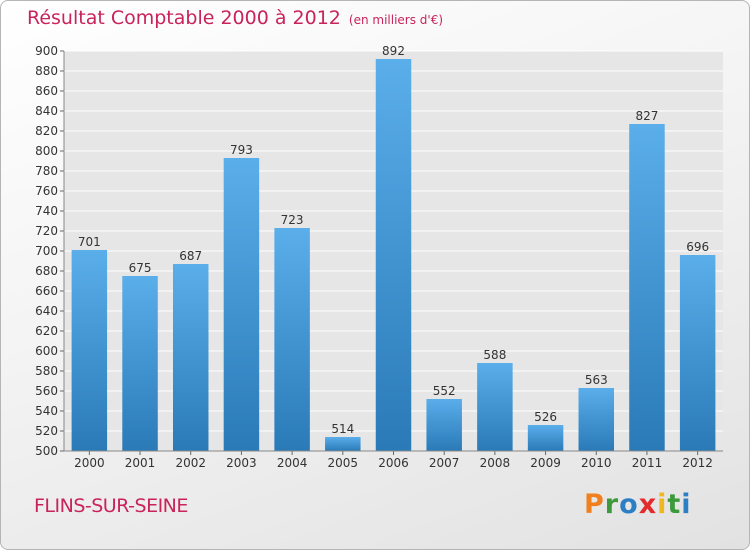  What do you see at coordinates (184, 18) in the screenshot?
I see `chart-title-text: Résultat Comptable 2000 à 2012` at bounding box center [184, 18].